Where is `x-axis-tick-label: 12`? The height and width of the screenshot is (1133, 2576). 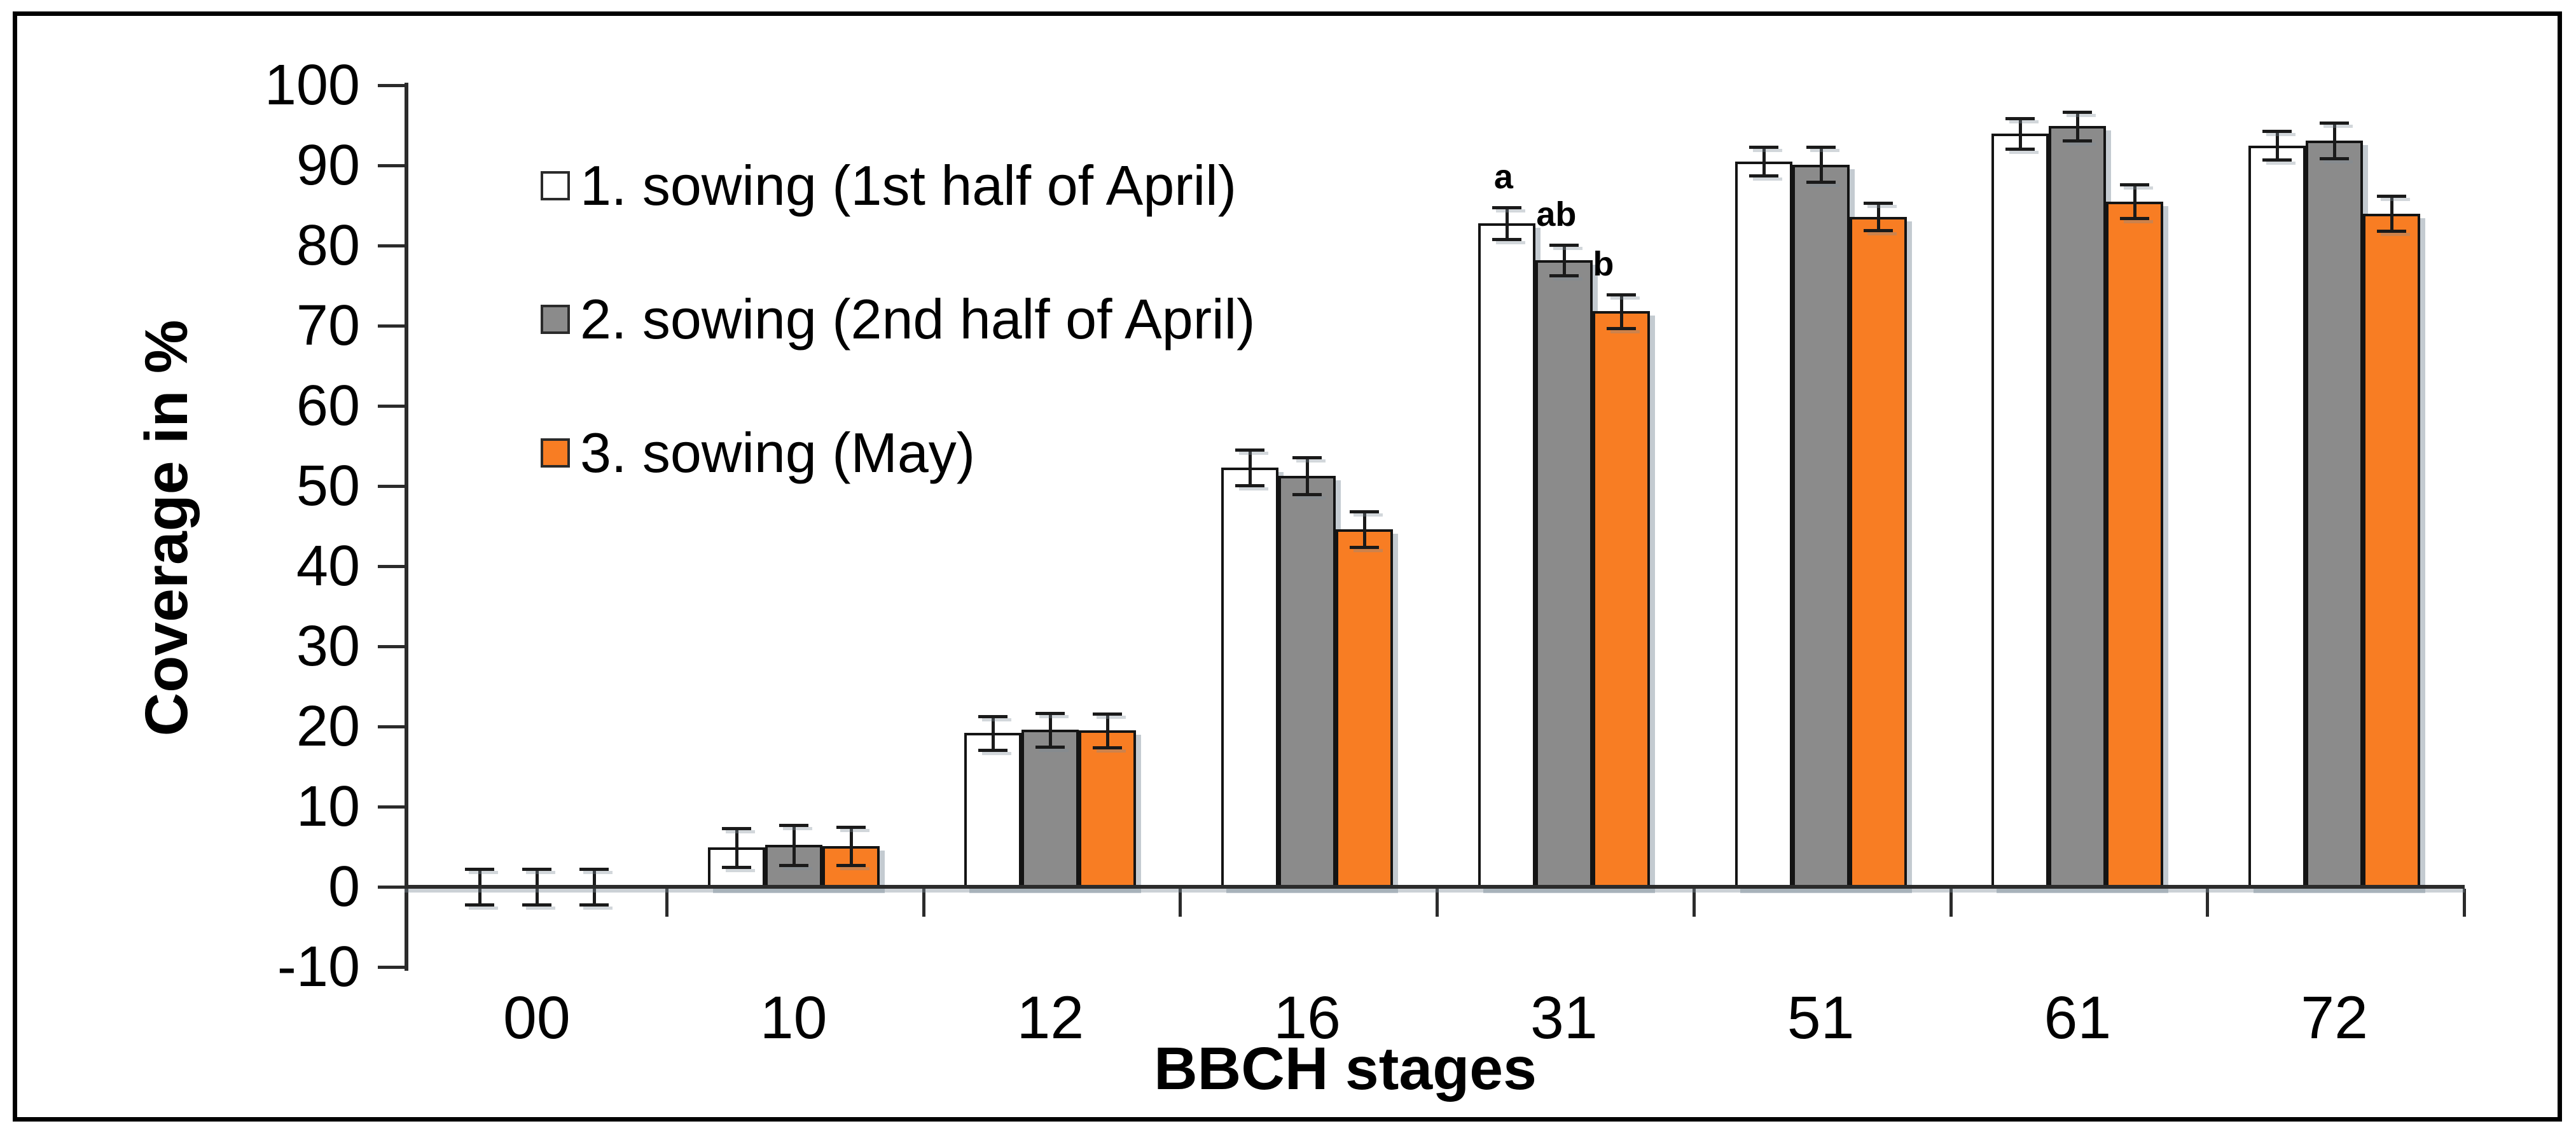 x-axis-tick-label: 12 is located at coordinates (1050, 1018).